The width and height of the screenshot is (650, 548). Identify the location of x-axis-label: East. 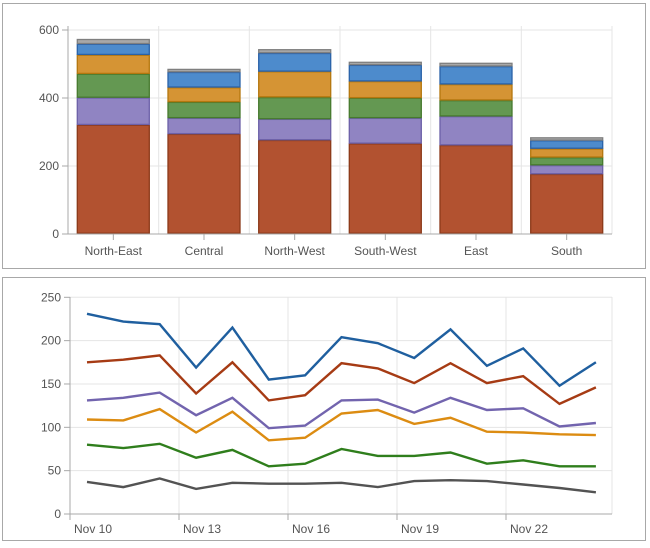
(476, 251).